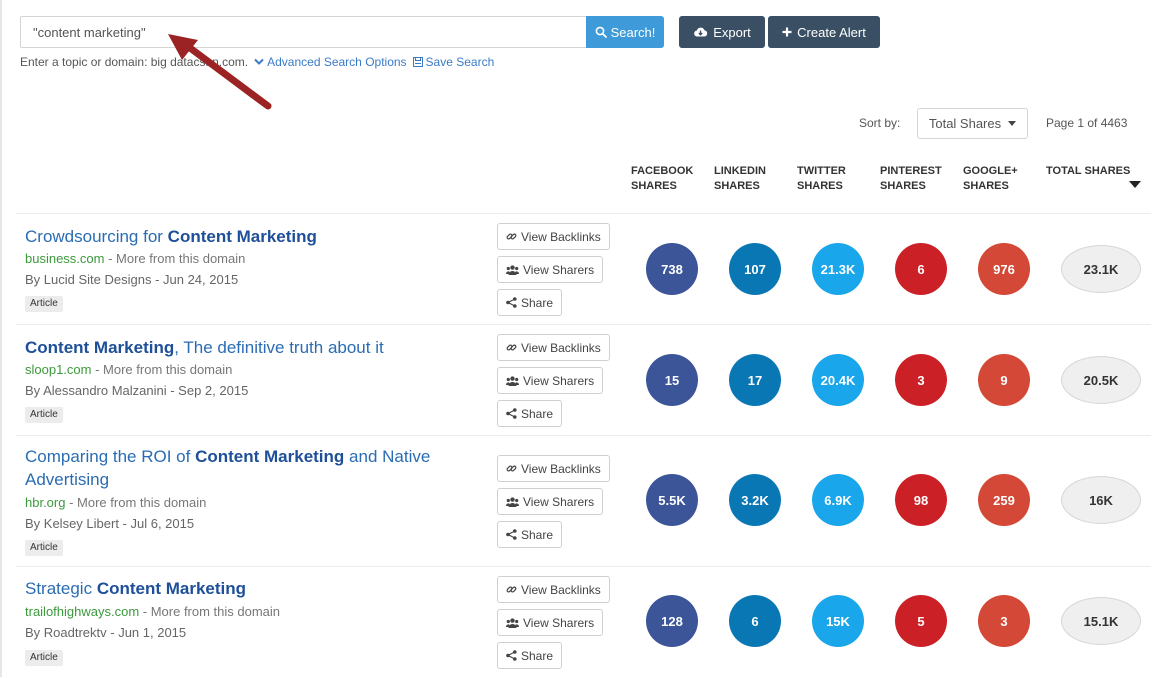 The image size is (1161, 678). Describe the element at coordinates (601, 32) in the screenshot. I see `search-icon` at that location.